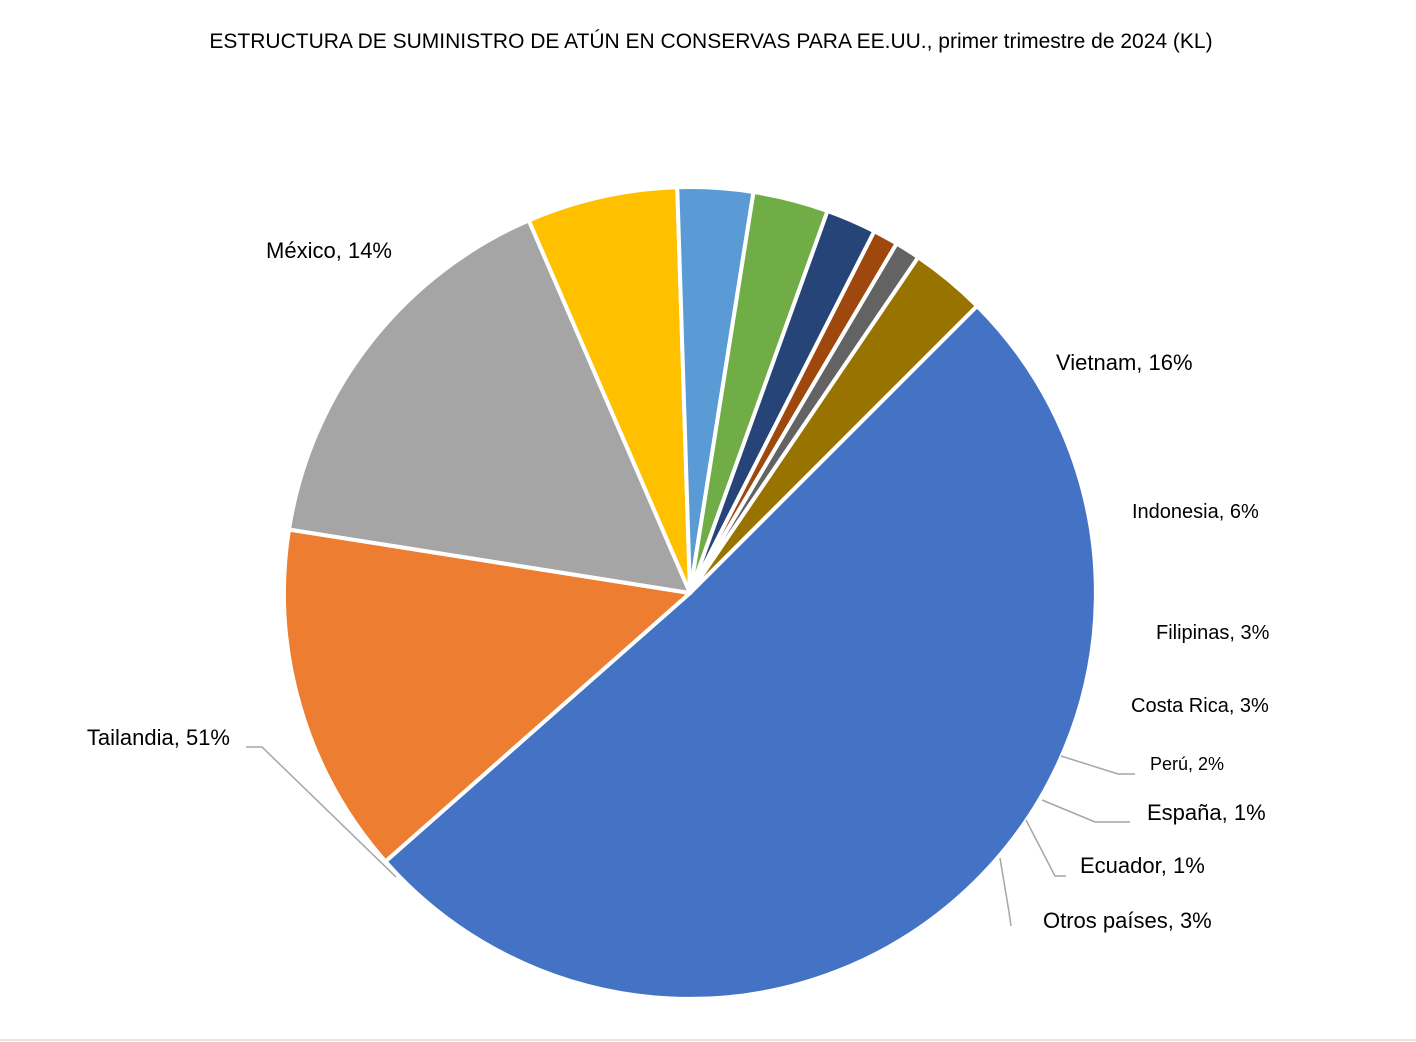 The height and width of the screenshot is (1042, 1416). I want to click on data-label-espana: España, 1%, so click(1206, 812).